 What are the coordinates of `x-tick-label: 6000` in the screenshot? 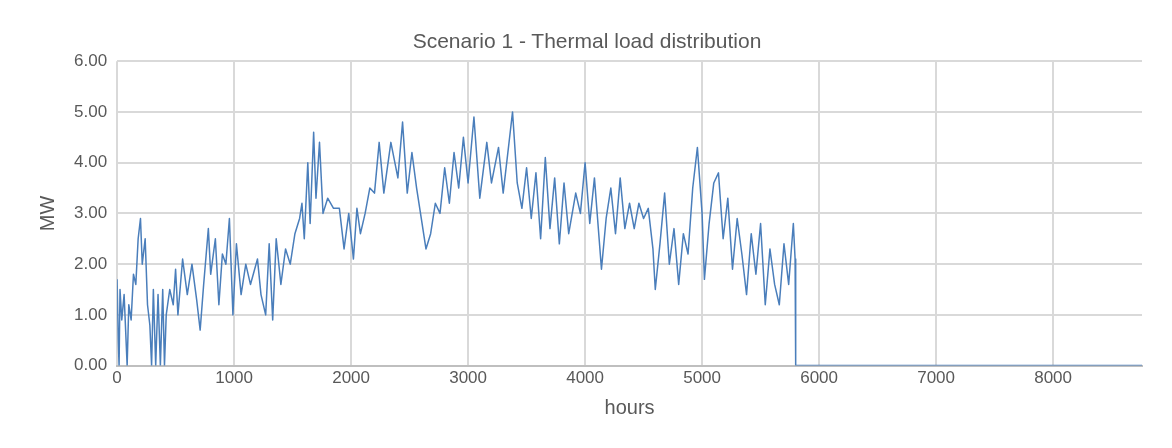 It's located at (819, 378).